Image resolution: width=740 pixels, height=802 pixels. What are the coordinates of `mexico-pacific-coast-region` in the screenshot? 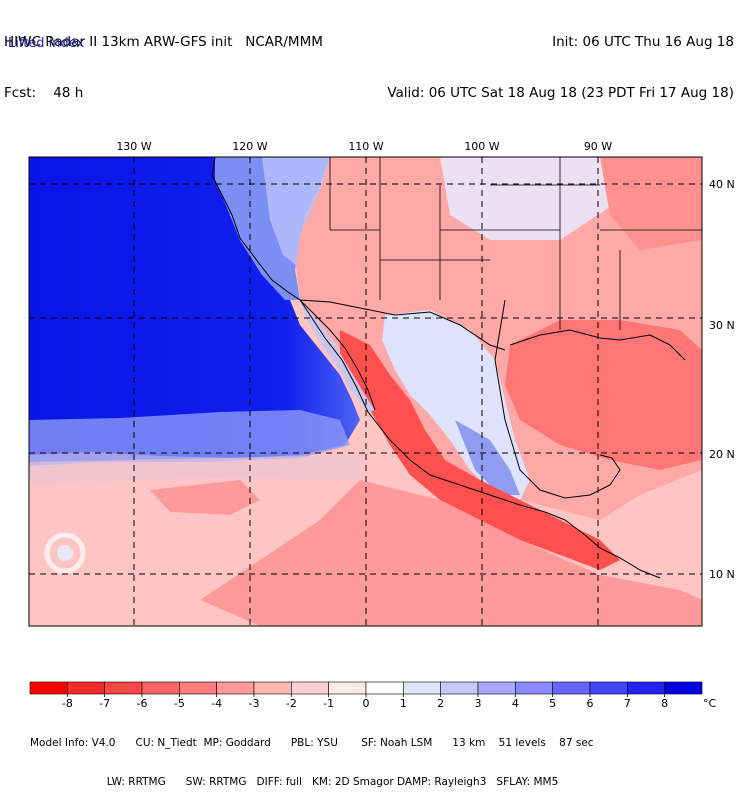 It's located at (480, 450).